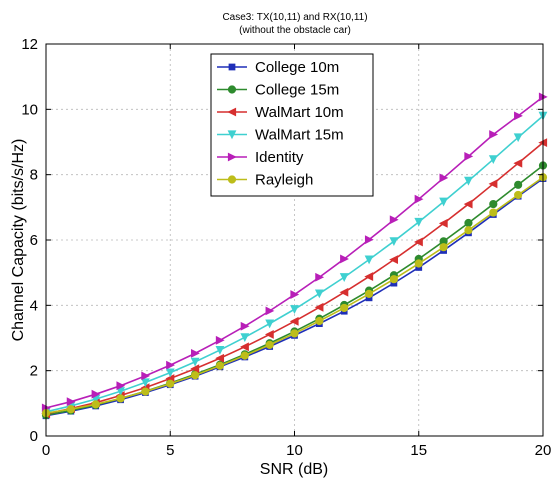 The height and width of the screenshot is (483, 556). I want to click on legend-entry: WalMart 10m, so click(280, 112).